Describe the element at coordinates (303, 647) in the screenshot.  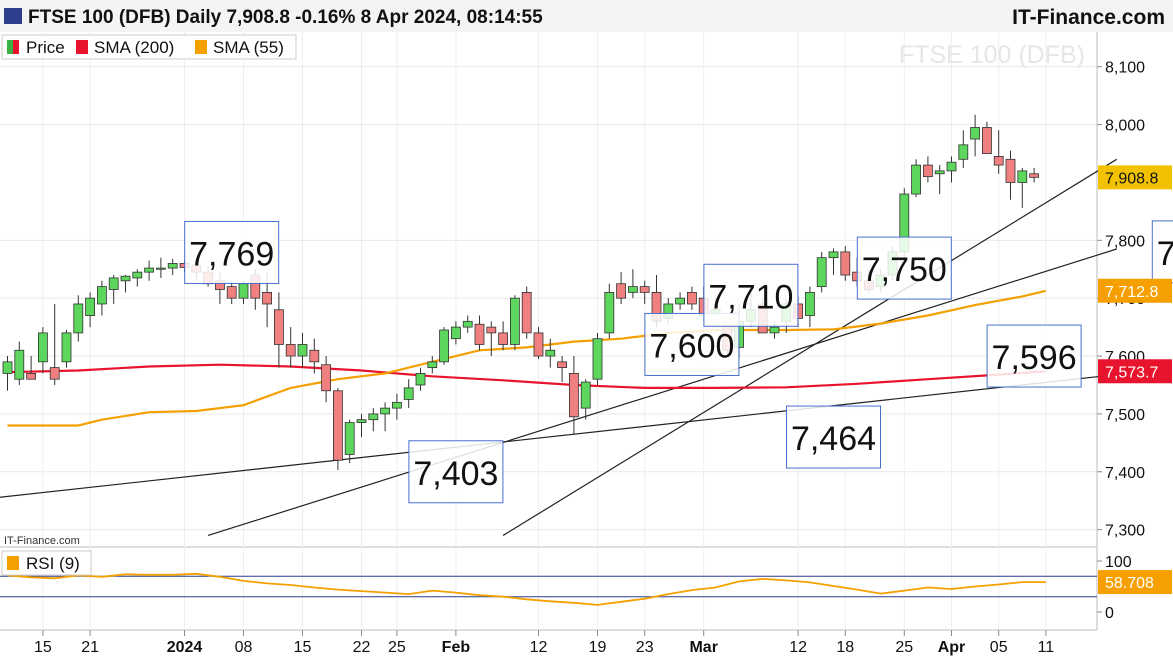
I see `x-tick-label: 15` at that location.